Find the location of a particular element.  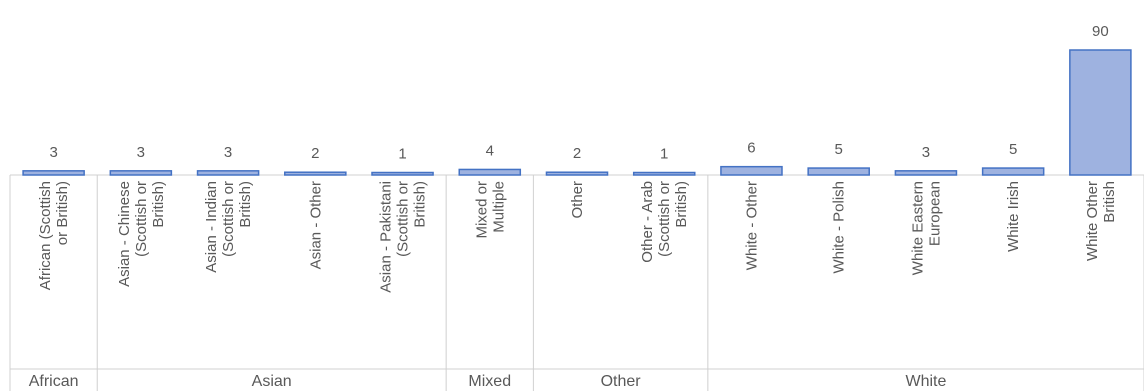

category-label-line: European is located at coordinates (934, 213).